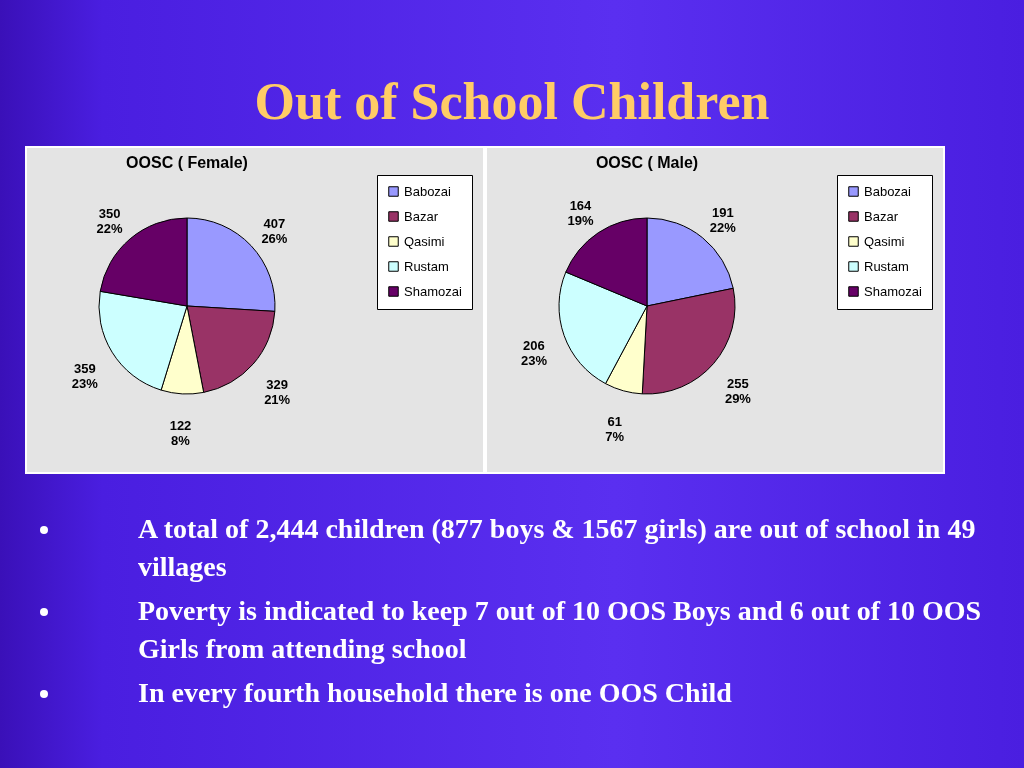 This screenshot has height=768, width=1024. I want to click on data-label: 350 22%, so click(109, 221).